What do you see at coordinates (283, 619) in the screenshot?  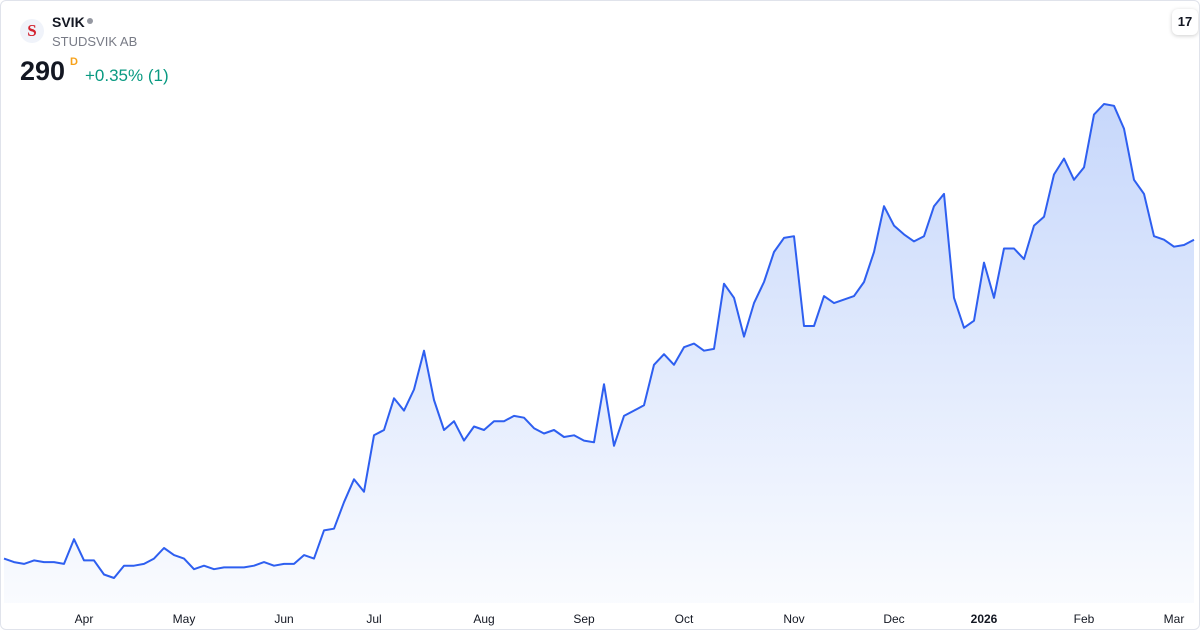 I see `x-tick-label: Jun` at bounding box center [283, 619].